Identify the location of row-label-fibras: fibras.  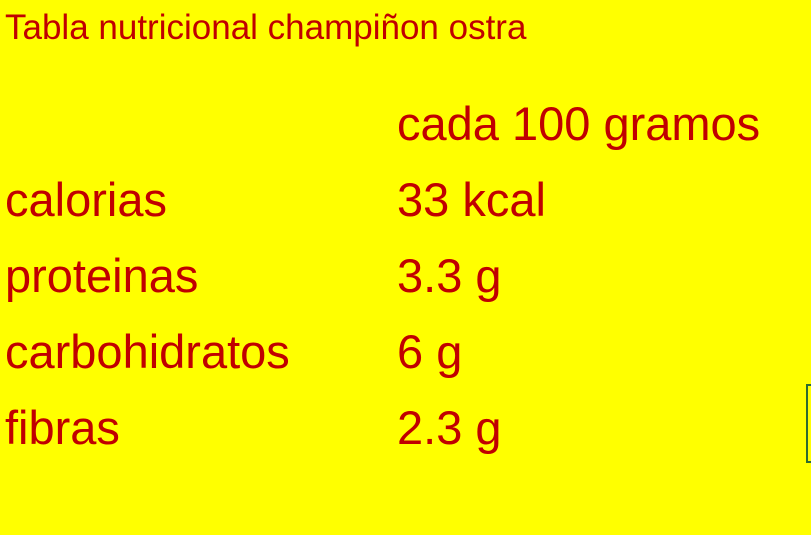
(62, 427).